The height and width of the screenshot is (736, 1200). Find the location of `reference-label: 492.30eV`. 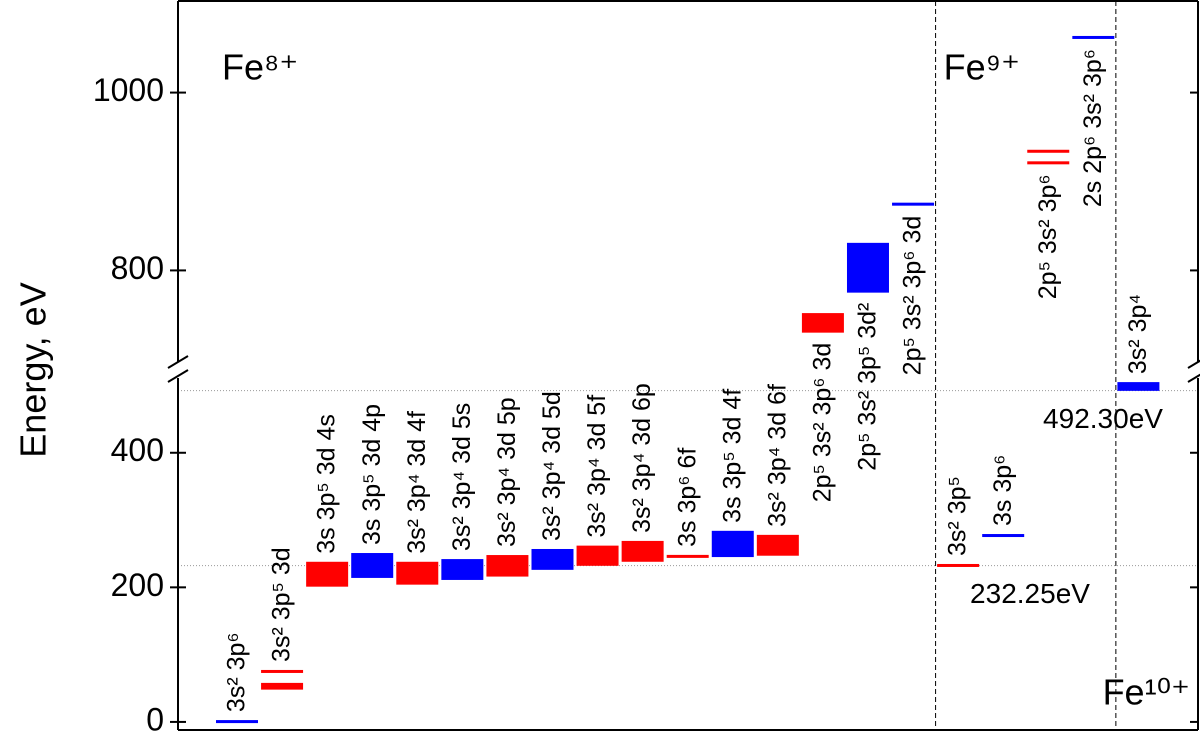

reference-label: 492.30eV is located at coordinates (1103, 418).